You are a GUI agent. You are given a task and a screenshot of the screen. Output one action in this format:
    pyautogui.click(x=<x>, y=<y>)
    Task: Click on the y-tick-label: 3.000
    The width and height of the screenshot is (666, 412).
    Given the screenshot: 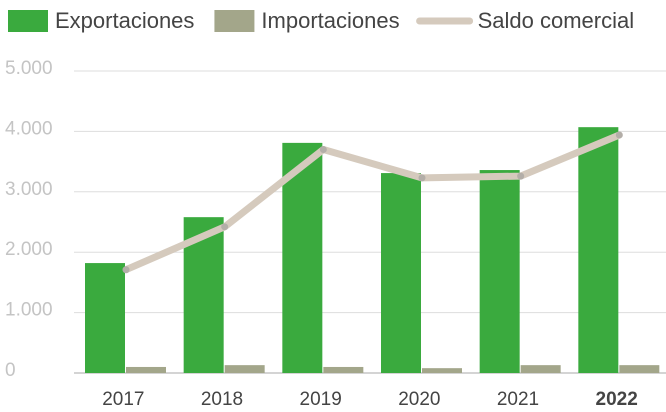 What is the action you would take?
    pyautogui.click(x=29, y=189)
    